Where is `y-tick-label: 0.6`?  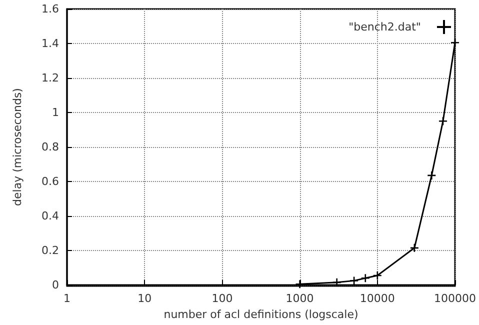 y-tick-label: 0.6 is located at coordinates (50, 181).